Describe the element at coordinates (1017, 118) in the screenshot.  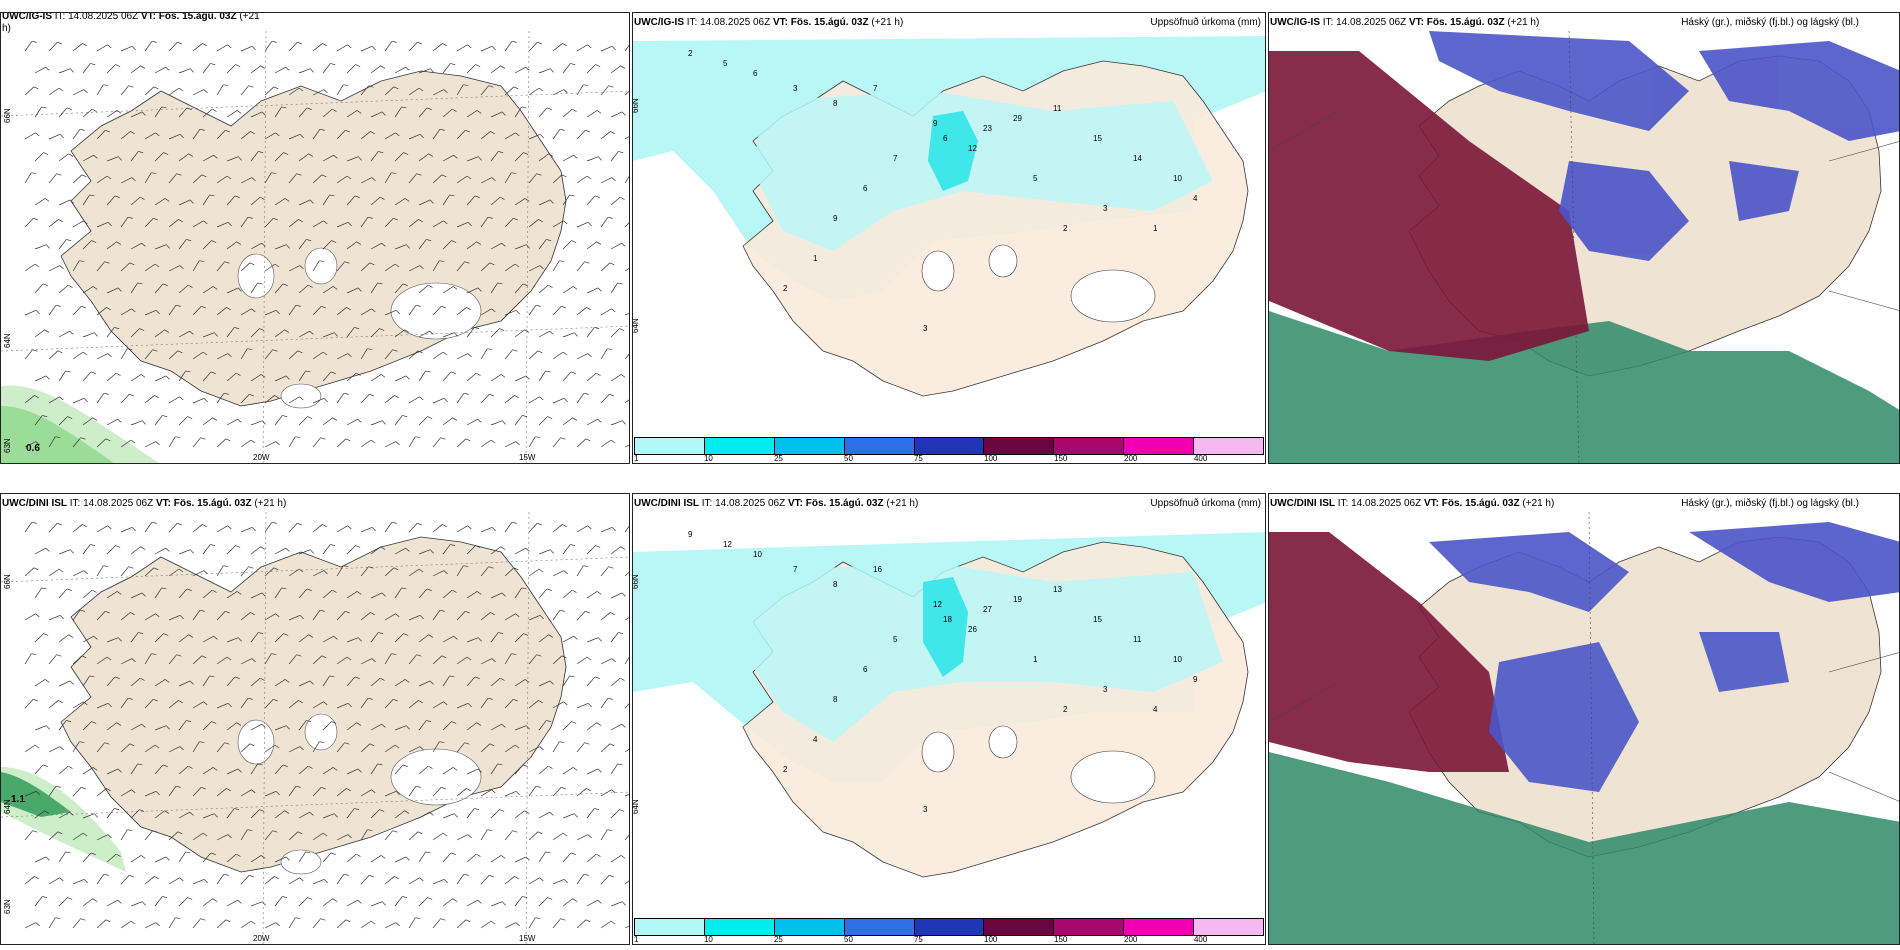
I see `precip-value-label: 29` at that location.